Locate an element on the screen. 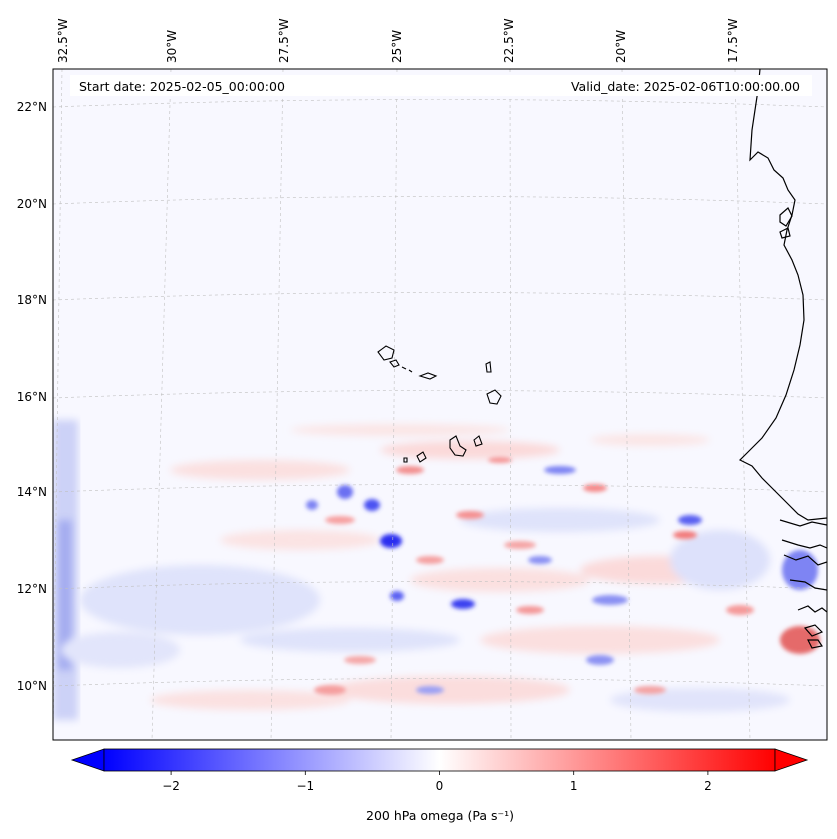  cape-verde-islands is located at coordinates (439, 404).